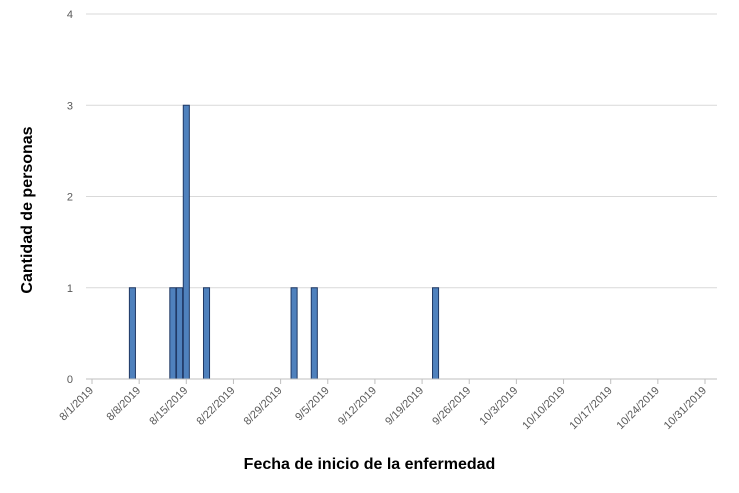  I want to click on y-tick-label: 1, so click(70, 289).